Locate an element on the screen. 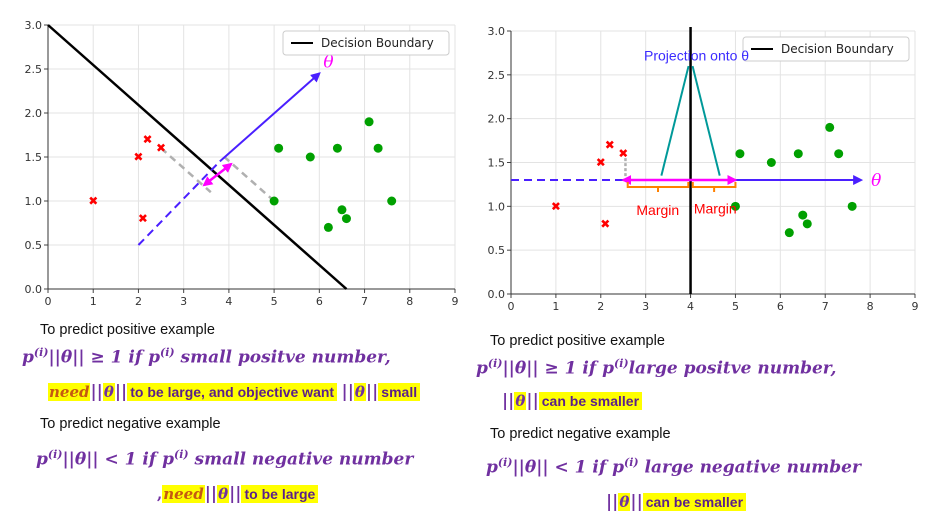  left-ytick-label: 0.5 is located at coordinates (34, 245).